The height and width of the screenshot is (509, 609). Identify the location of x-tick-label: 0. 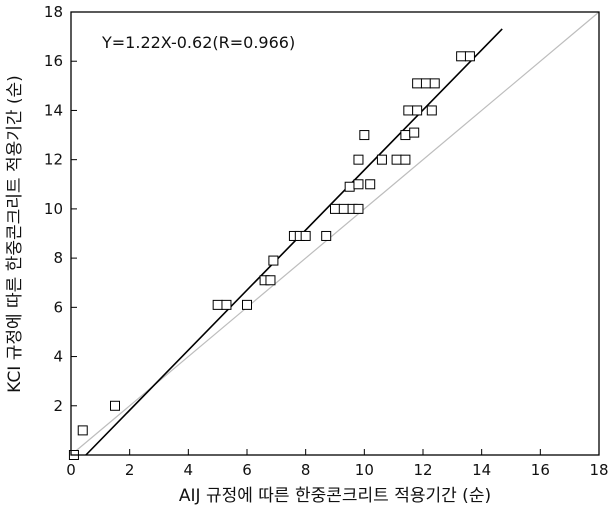
(71, 470).